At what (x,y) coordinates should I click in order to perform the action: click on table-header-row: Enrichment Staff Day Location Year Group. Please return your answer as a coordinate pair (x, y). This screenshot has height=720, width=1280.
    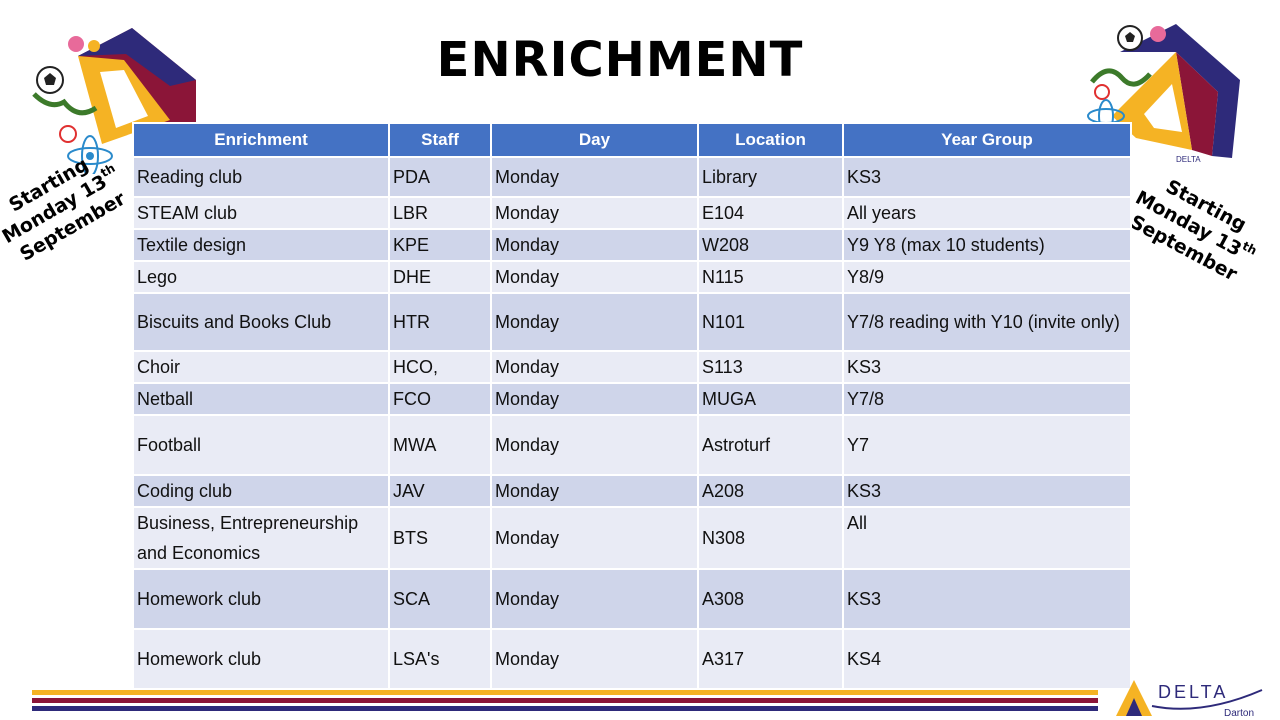
    Looking at the image, I should click on (632, 140).